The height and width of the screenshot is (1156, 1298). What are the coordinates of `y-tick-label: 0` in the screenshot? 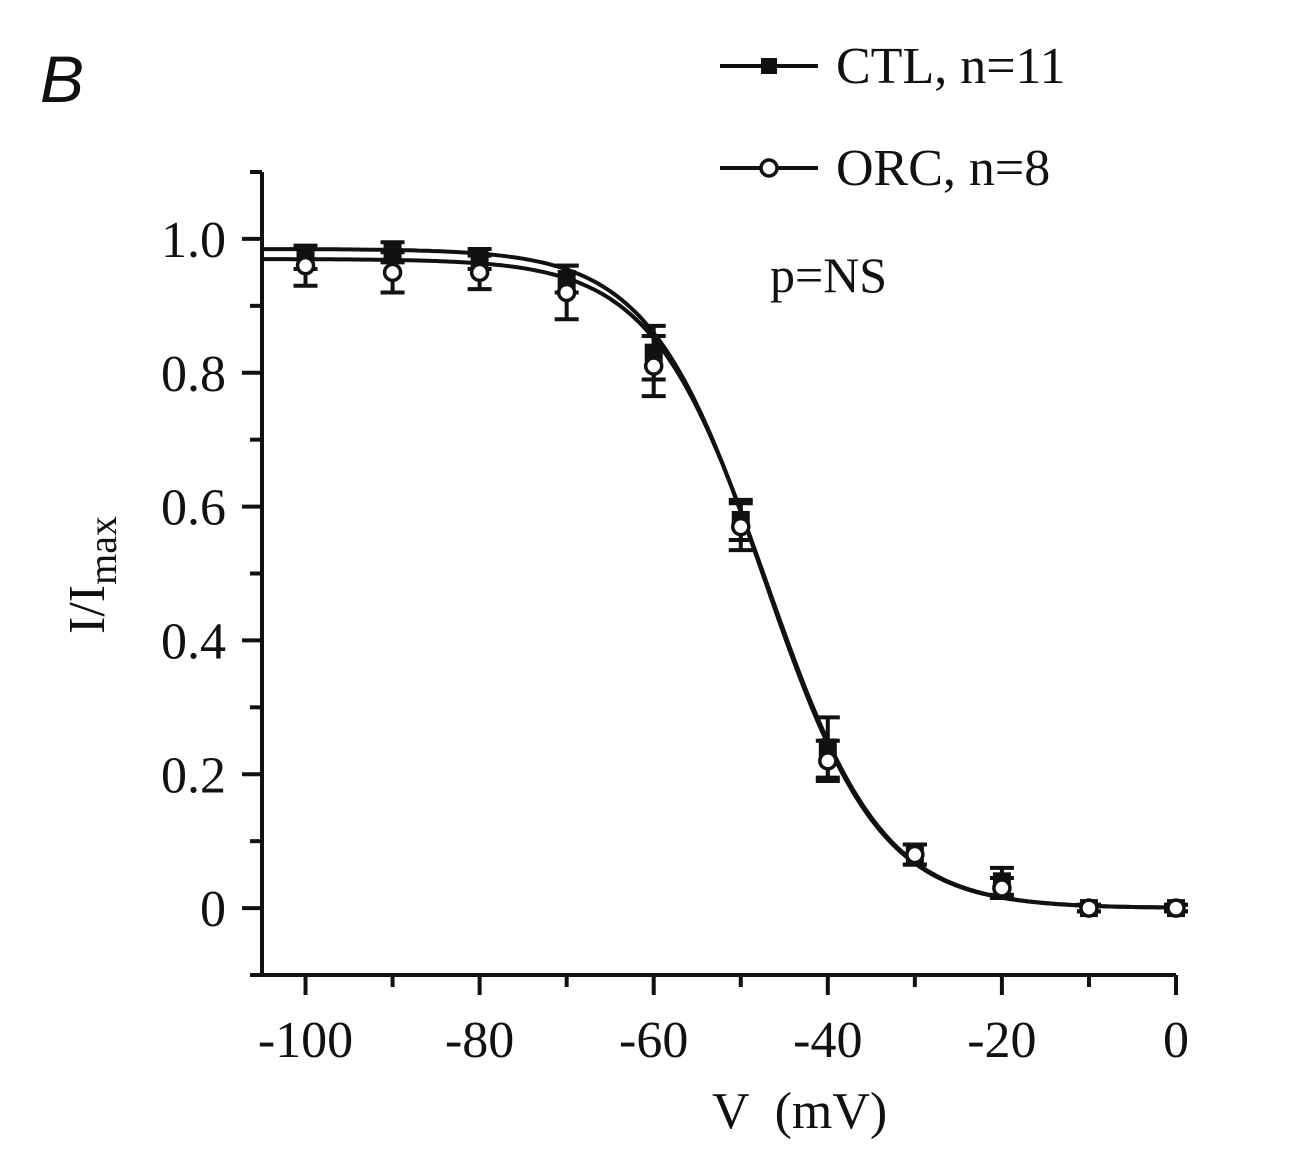 It's located at (213, 909).